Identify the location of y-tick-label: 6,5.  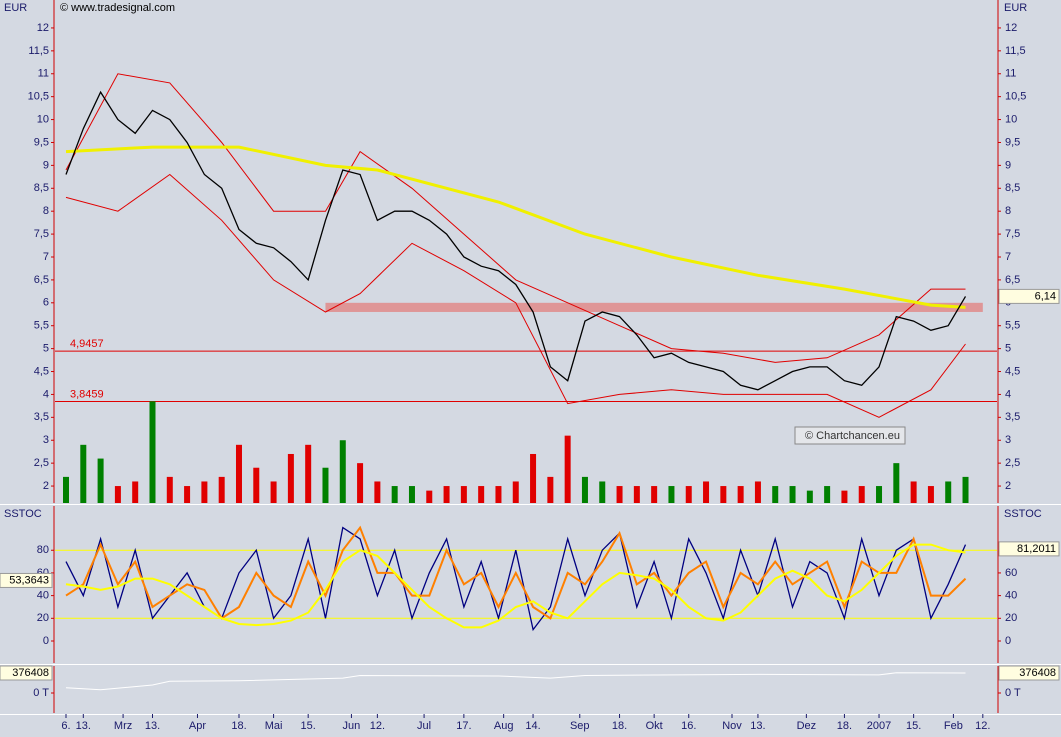
(41, 280).